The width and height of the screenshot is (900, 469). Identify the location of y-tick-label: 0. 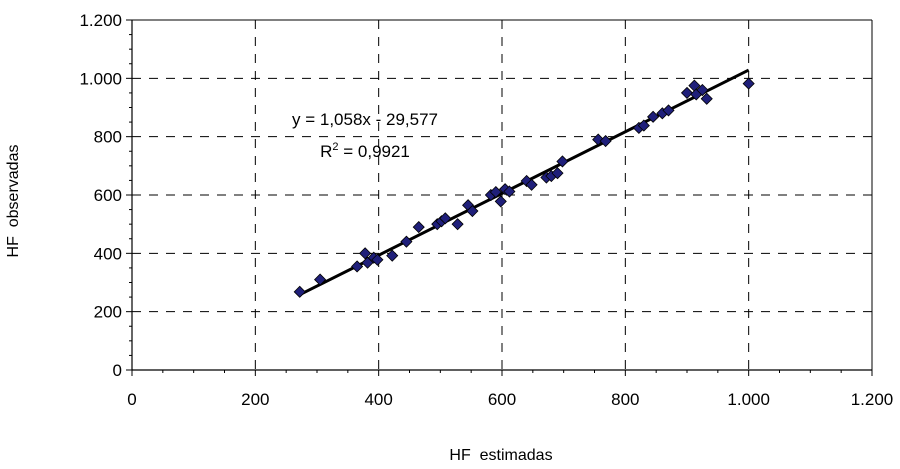
(117, 370).